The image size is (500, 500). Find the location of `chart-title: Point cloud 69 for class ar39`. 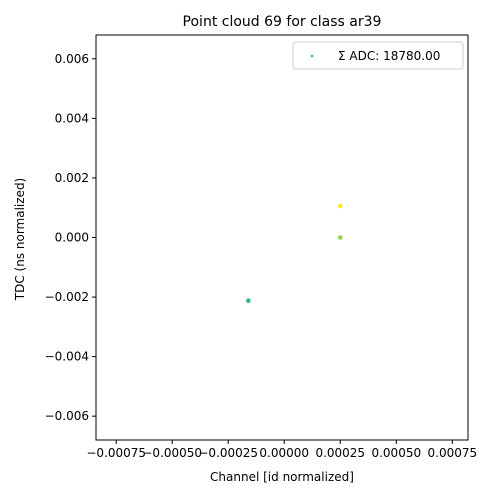

chart-title: Point cloud 69 for class ar39 is located at coordinates (282, 22).